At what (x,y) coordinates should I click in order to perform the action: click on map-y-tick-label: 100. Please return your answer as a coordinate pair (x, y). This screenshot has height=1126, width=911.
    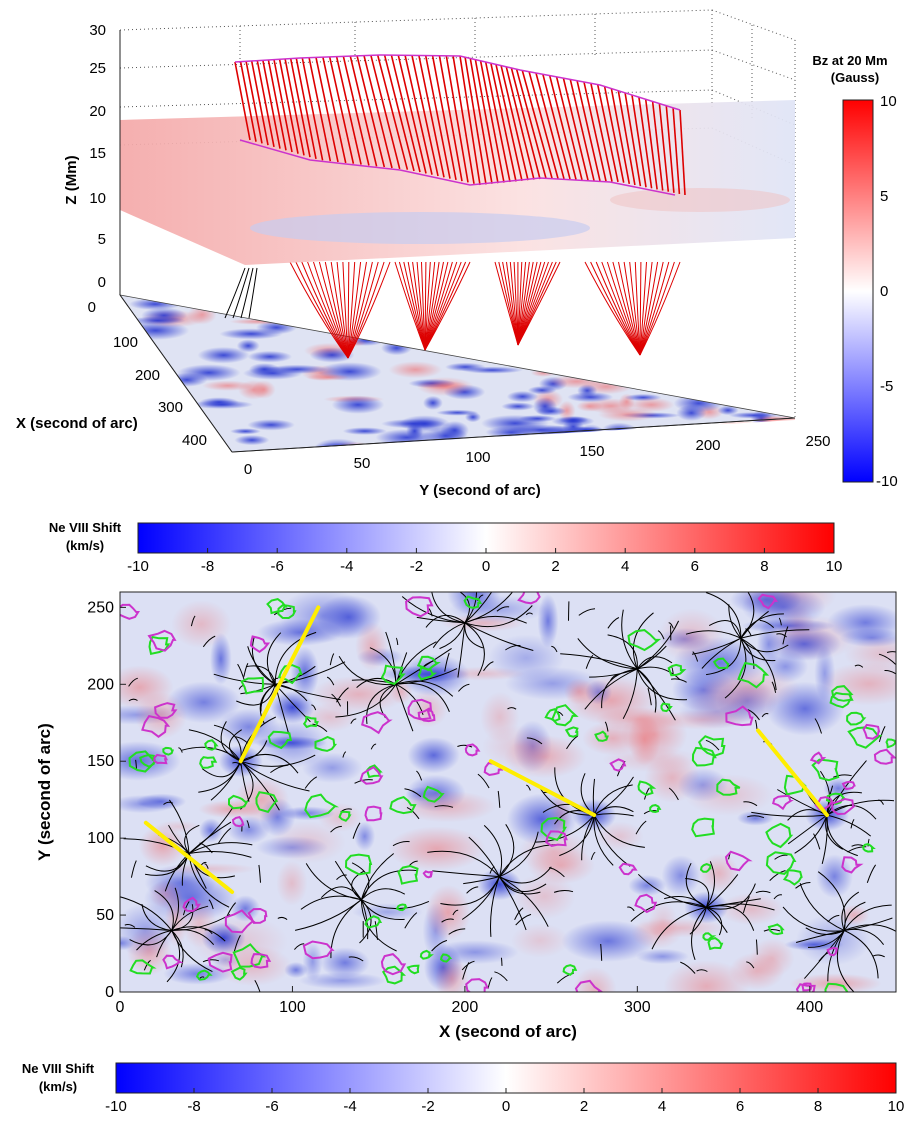
    Looking at the image, I should click on (100, 838).